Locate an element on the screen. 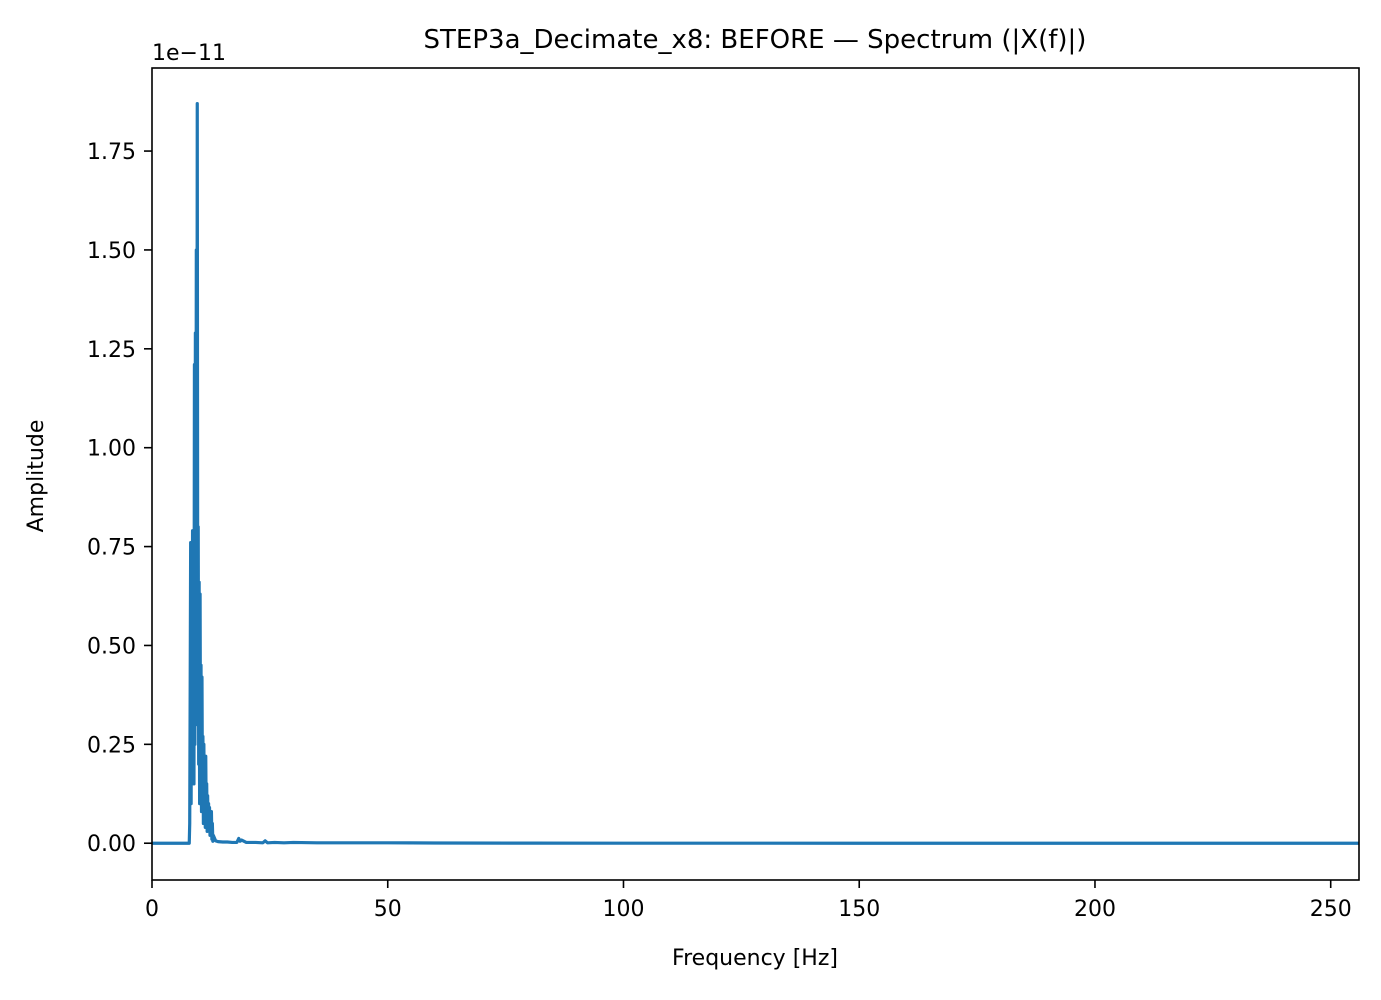 The image size is (1381, 1000). x-tick-label: 50 is located at coordinates (388, 909).